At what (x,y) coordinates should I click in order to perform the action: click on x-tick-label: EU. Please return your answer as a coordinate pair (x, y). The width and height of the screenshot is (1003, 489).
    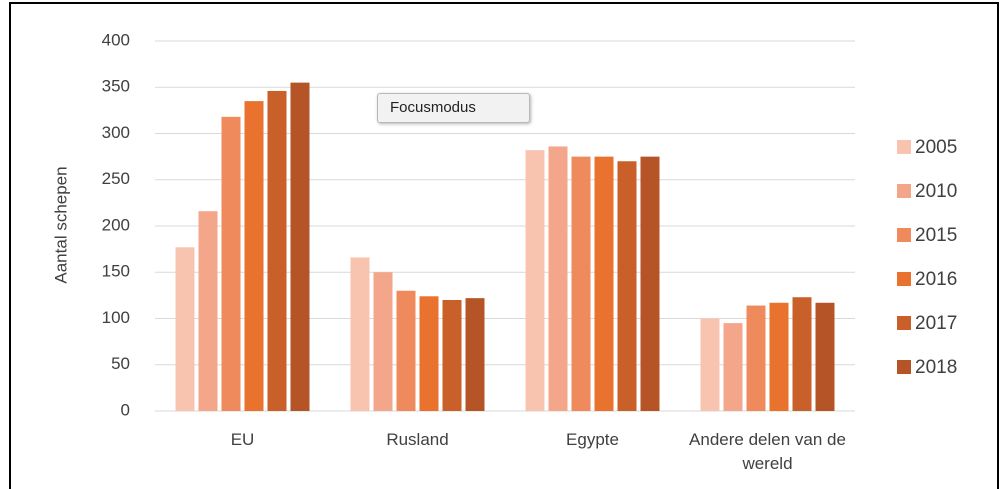
    Looking at the image, I should click on (242, 439).